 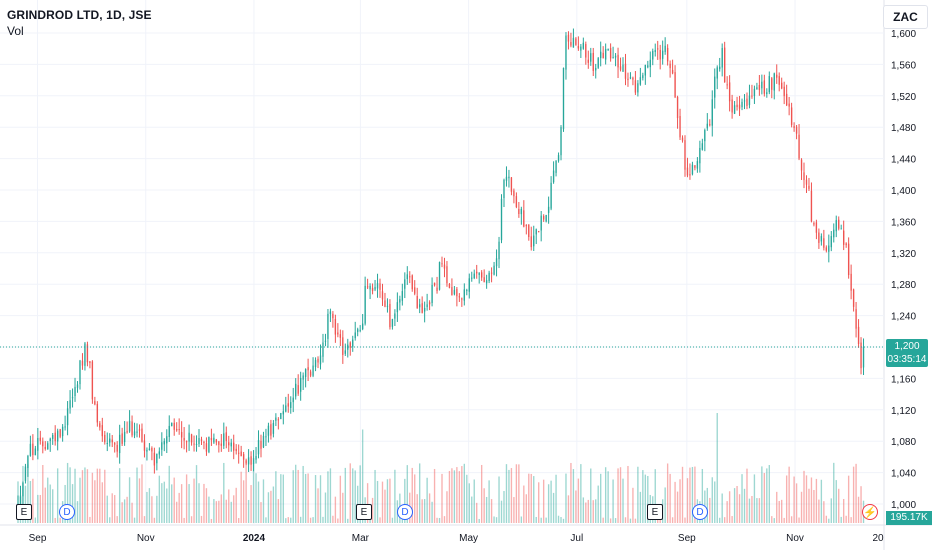 I want to click on y-tick-label: 1,480, so click(x=903, y=128).